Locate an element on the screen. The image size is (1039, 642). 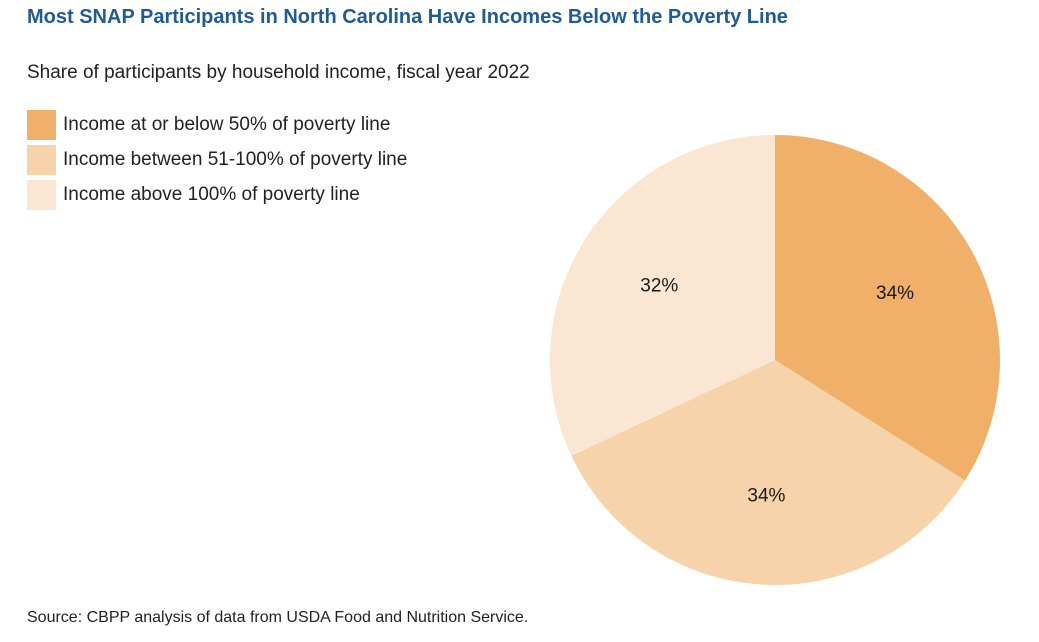
legend-item: Income between 51-100% of poverty line is located at coordinates (217, 160).